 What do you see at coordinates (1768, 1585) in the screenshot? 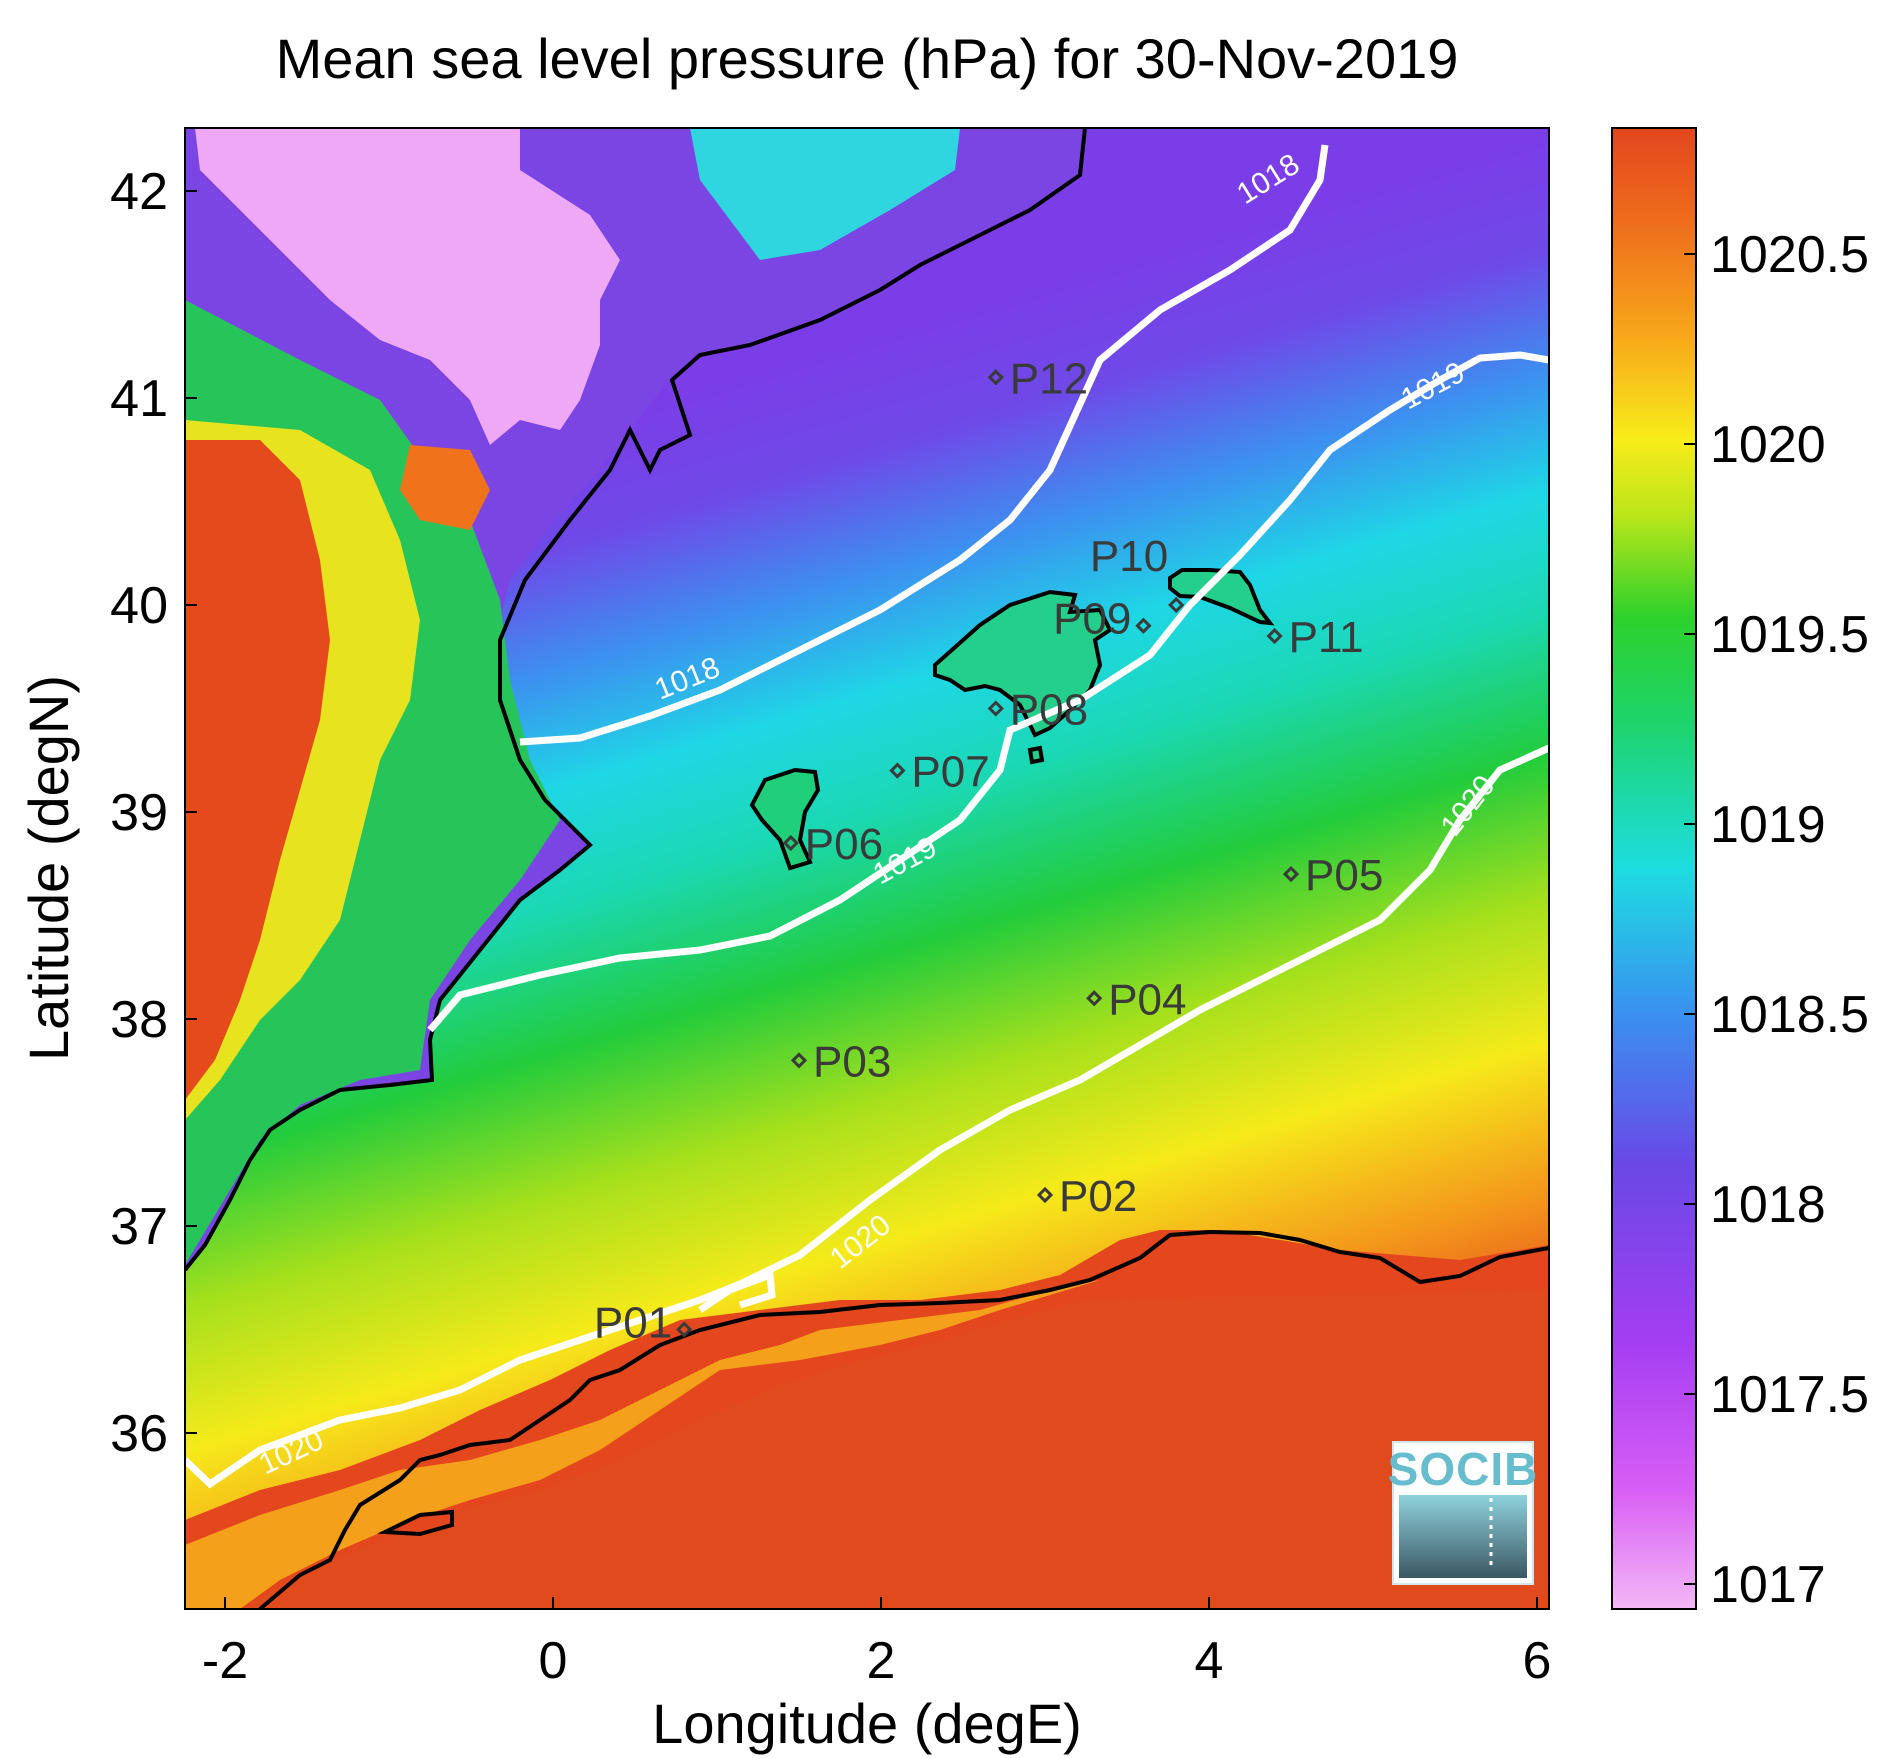
I see `colorbar-tick-label: 1017` at bounding box center [1768, 1585].